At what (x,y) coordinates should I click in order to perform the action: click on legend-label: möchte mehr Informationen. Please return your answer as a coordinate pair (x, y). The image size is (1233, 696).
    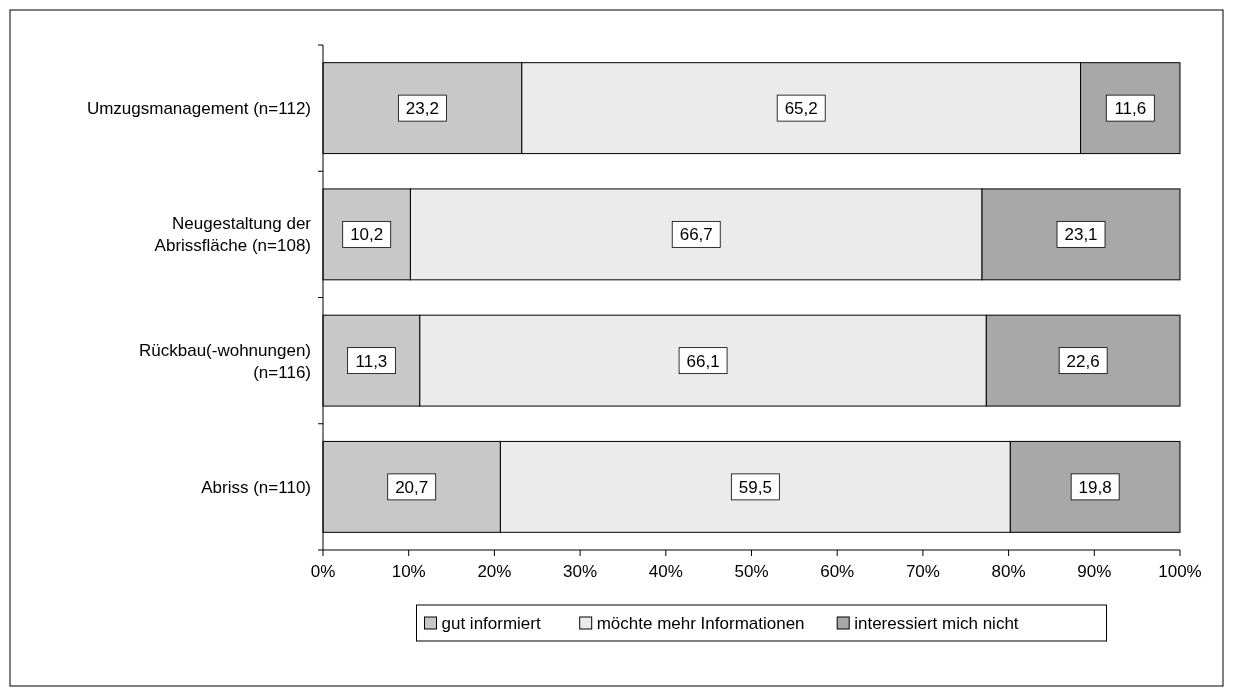
    Looking at the image, I should click on (700, 623).